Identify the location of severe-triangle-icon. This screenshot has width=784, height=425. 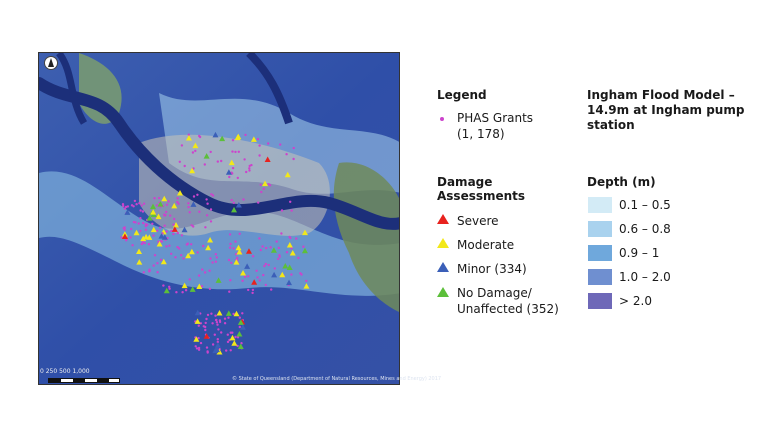
(443, 219).